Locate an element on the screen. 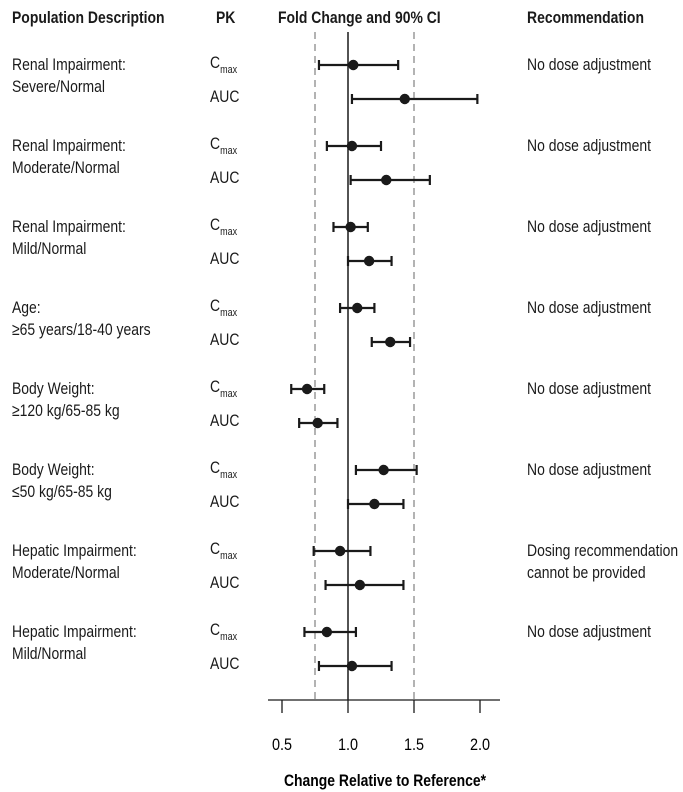  recommendation-line2: cannot be provided is located at coordinates (586, 572).